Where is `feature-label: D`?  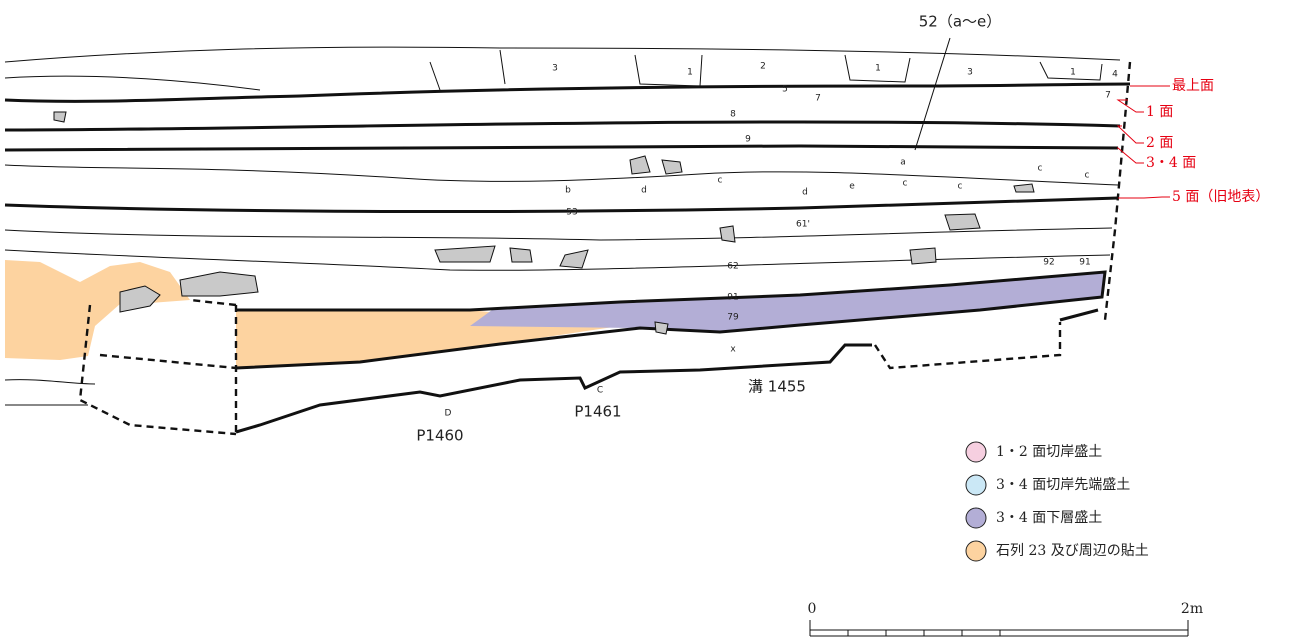
feature-label: D is located at coordinates (448, 414).